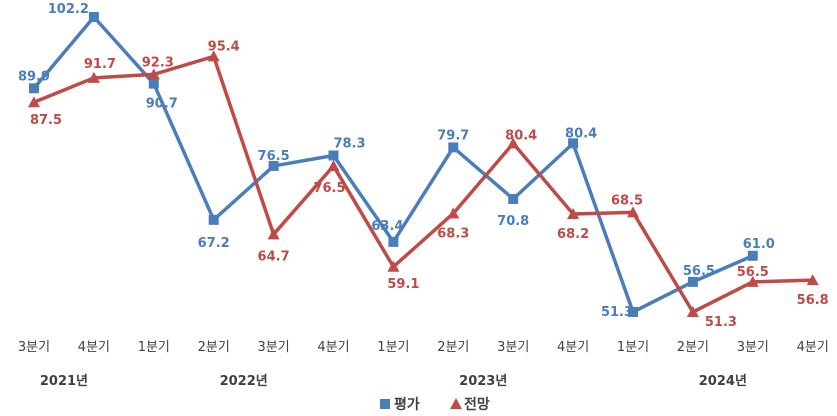  Describe the element at coordinates (393, 347) in the screenshot. I see `x-tick-label-6: 1분기` at that location.